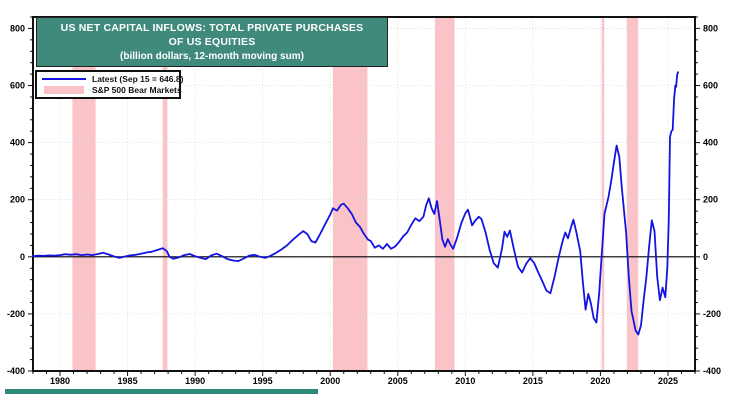  What do you see at coordinates (22, 257) in the screenshot?
I see `y-tick-label-left: 0` at bounding box center [22, 257].